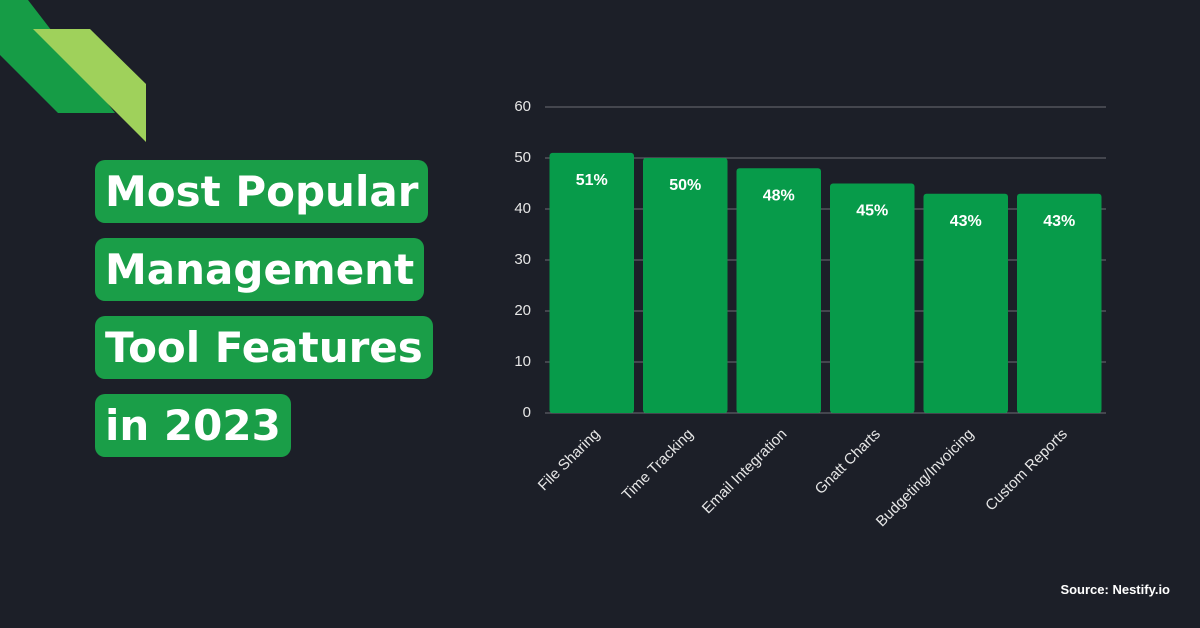  Describe the element at coordinates (522, 157) in the screenshot. I see `y-tick-label: 50` at that location.